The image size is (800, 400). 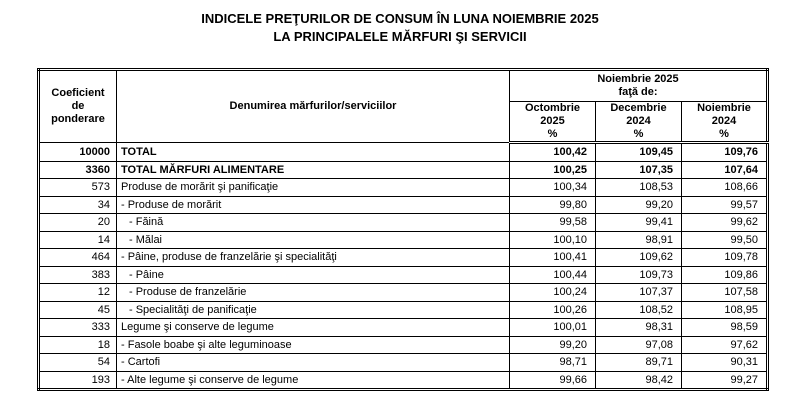 I want to click on header-line: Noiembrie, so click(x=724, y=108).